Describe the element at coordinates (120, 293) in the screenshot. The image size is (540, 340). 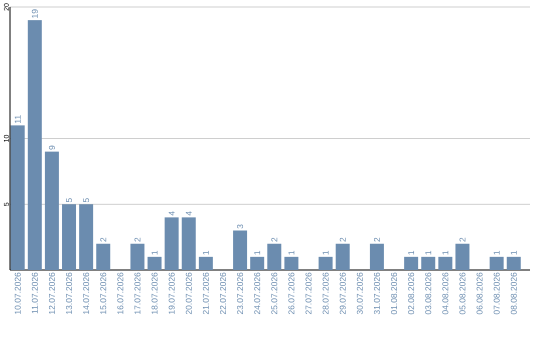
I see `x-tick-label: 16.07.2026` at that location.